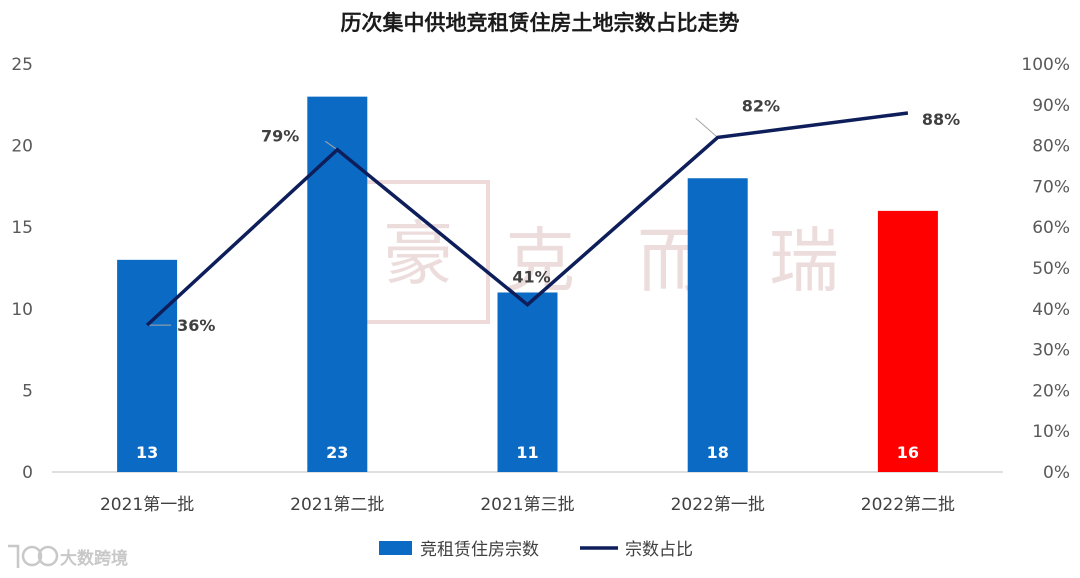 The height and width of the screenshot is (578, 1080). I want to click on bar-value-labels: 13 23 11 18 16, so click(527, 452).